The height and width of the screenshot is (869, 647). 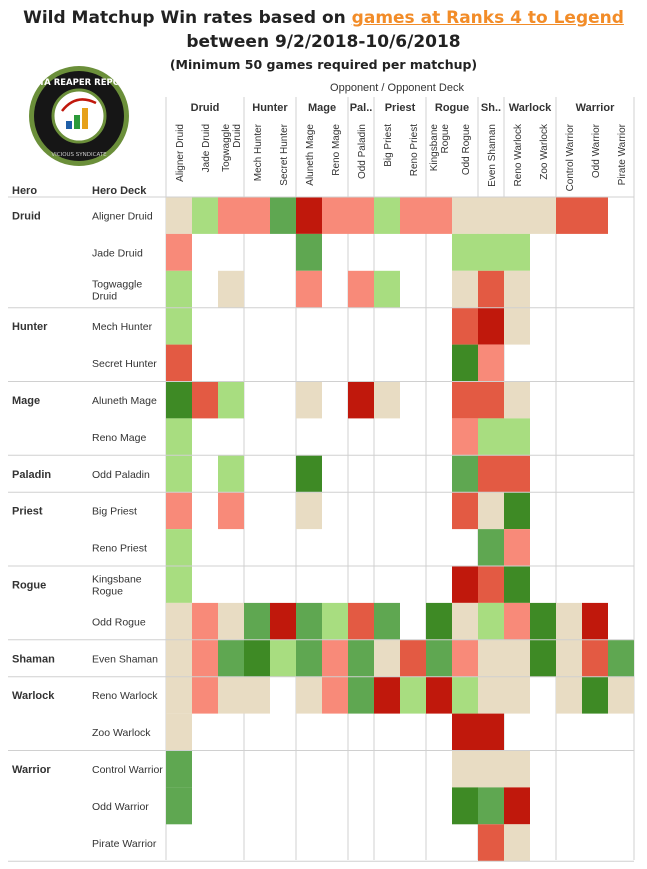 What do you see at coordinates (205, 108) in the screenshot?
I see `opponent-class-label: Druid` at bounding box center [205, 108].